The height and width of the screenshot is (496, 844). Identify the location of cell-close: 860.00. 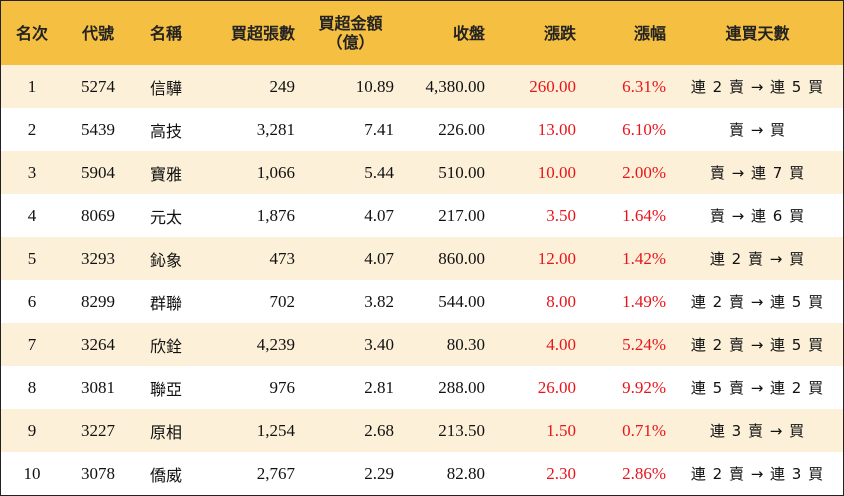
(461, 258).